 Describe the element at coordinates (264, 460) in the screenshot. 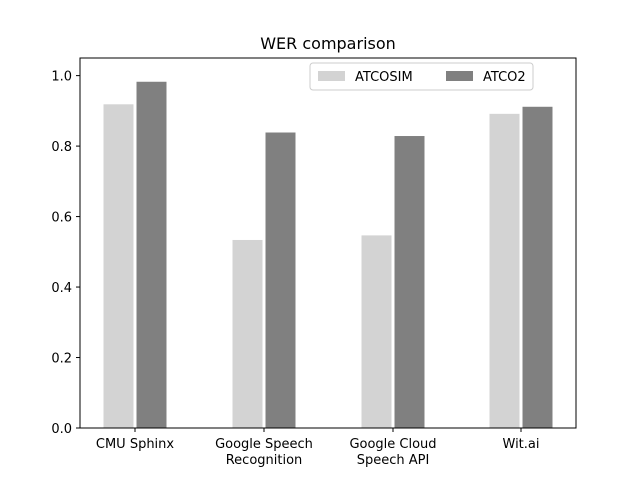

I see `x-tick-label: Recognition` at that location.